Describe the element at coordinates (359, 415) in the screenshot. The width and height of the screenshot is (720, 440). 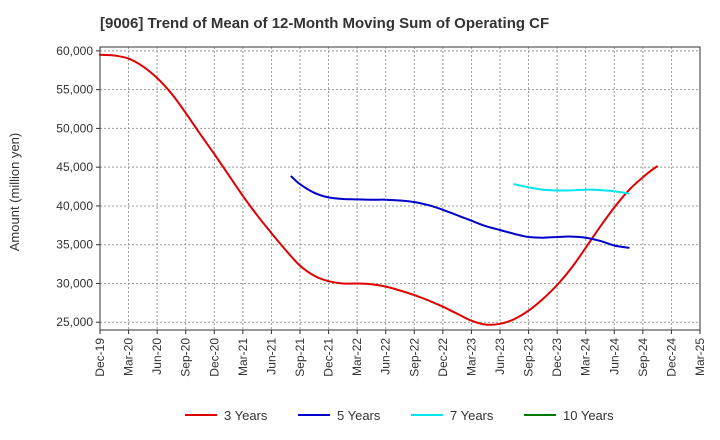
I see `legend-label-5-years: 5 Years` at that location.